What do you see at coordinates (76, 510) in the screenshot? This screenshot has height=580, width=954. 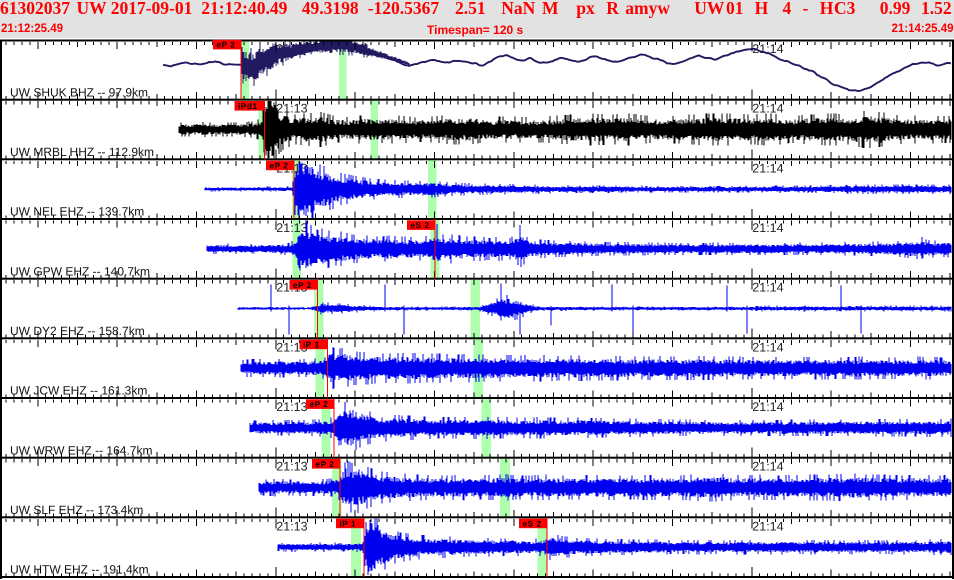 I see `svg-text: UW SLF EHZ -- 173.4km` at bounding box center [76, 510].